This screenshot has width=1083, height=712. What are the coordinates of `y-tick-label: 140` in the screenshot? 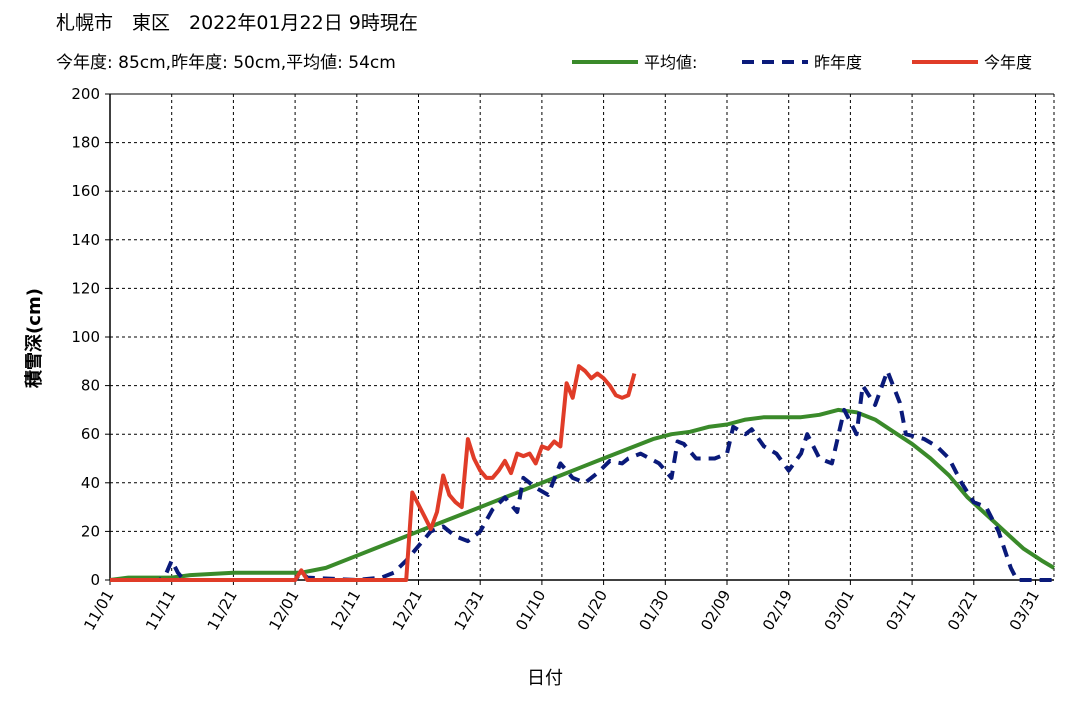 It's located at (85, 240).